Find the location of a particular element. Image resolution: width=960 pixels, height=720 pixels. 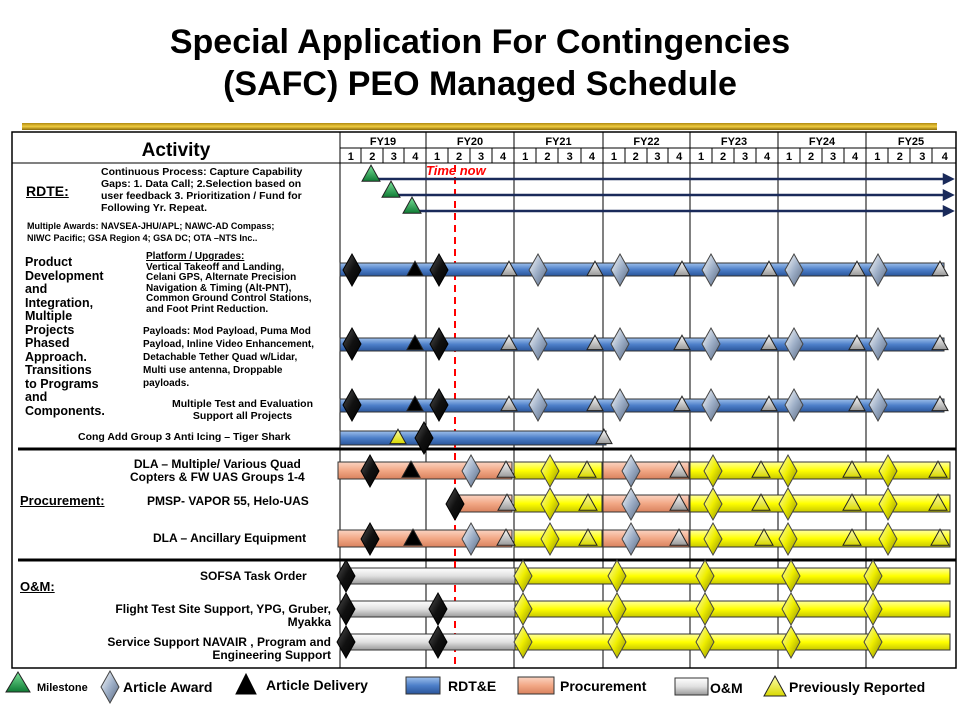

dla-quad-line: Copters & FW UAS Groups 1-4 is located at coordinates (217, 477).